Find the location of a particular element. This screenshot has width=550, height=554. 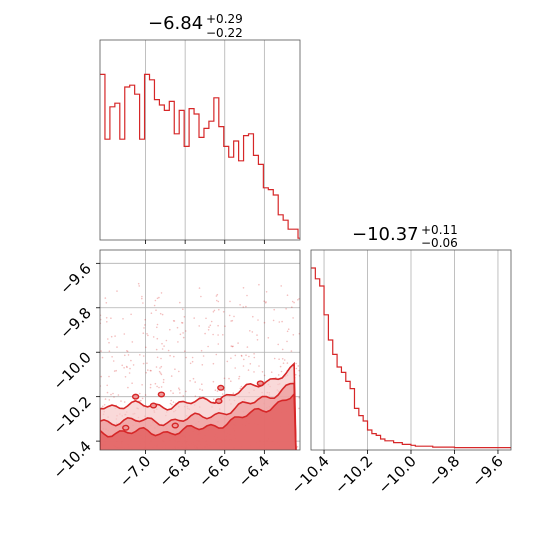

x-tick-label: −6.4 is located at coordinates (254, 471).